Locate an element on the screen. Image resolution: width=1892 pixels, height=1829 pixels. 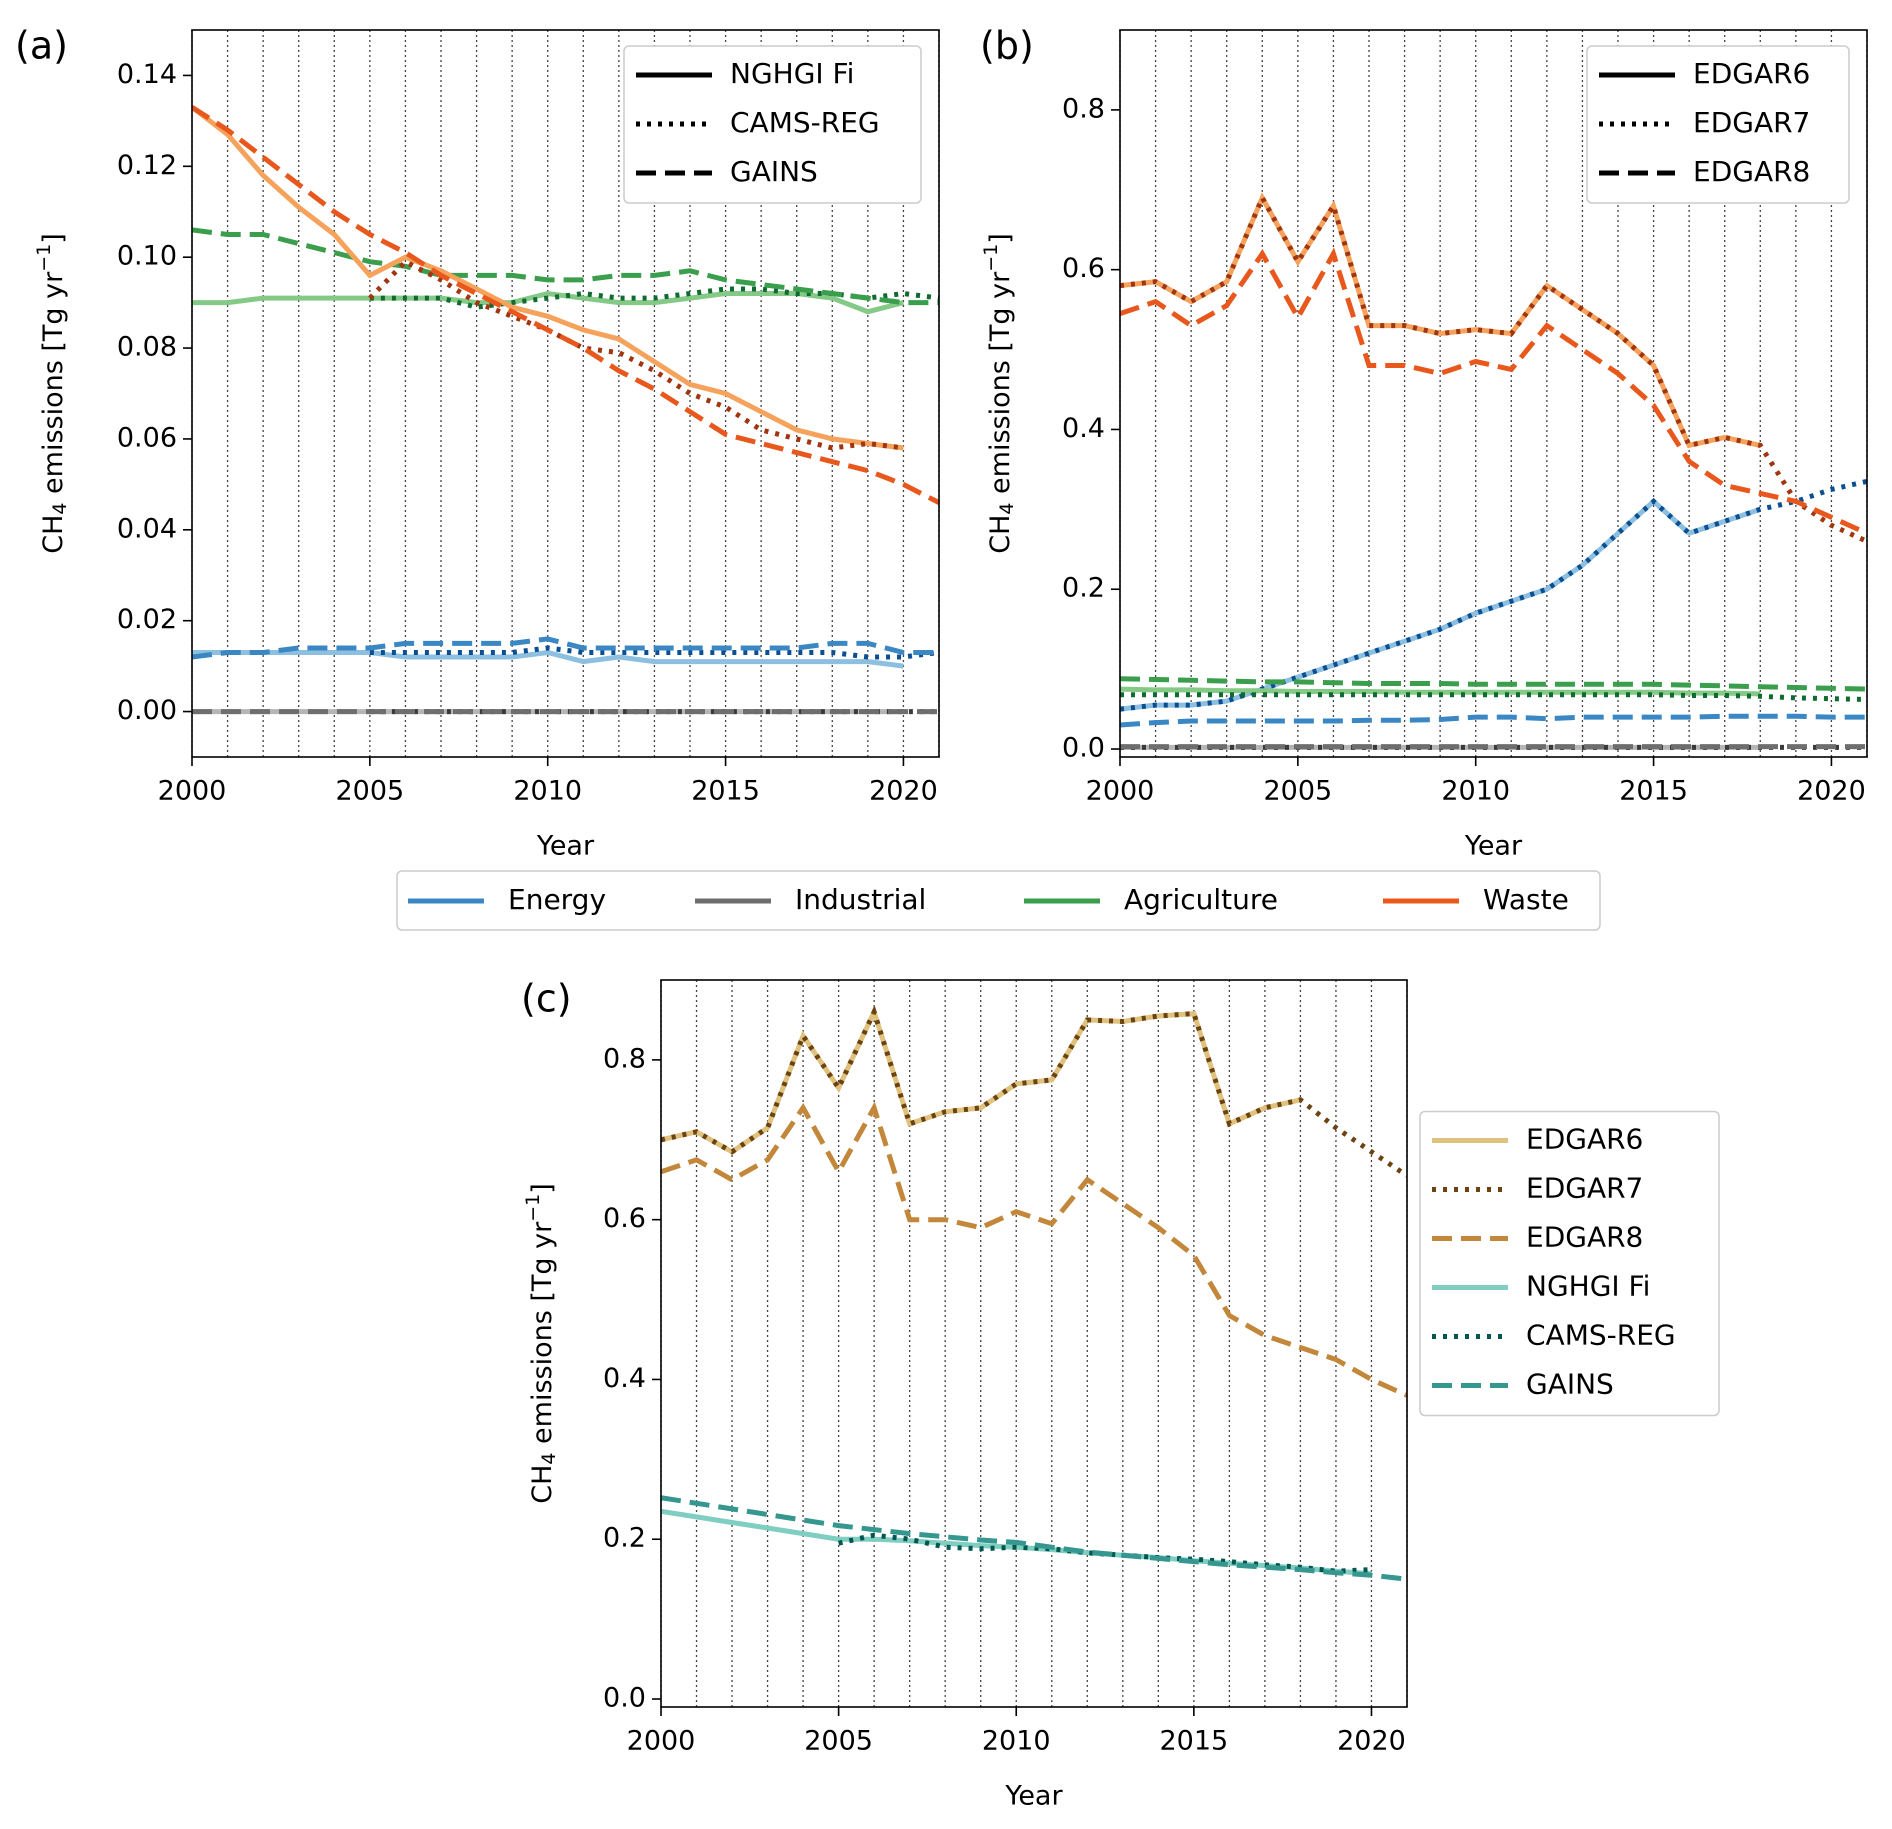
y-tick-label: 0.12 is located at coordinates (147, 165).